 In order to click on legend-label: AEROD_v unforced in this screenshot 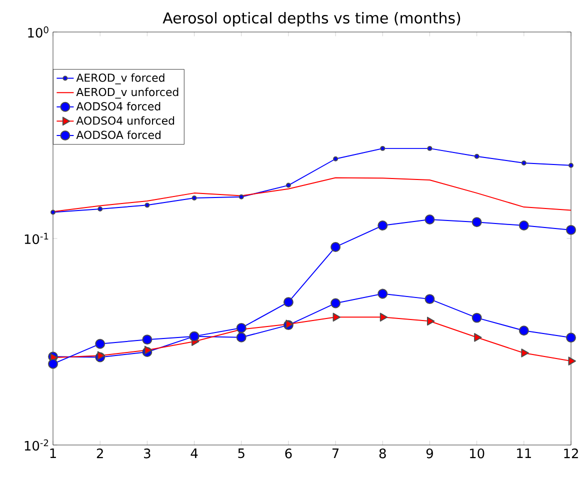, I will do `click(127, 93)`.